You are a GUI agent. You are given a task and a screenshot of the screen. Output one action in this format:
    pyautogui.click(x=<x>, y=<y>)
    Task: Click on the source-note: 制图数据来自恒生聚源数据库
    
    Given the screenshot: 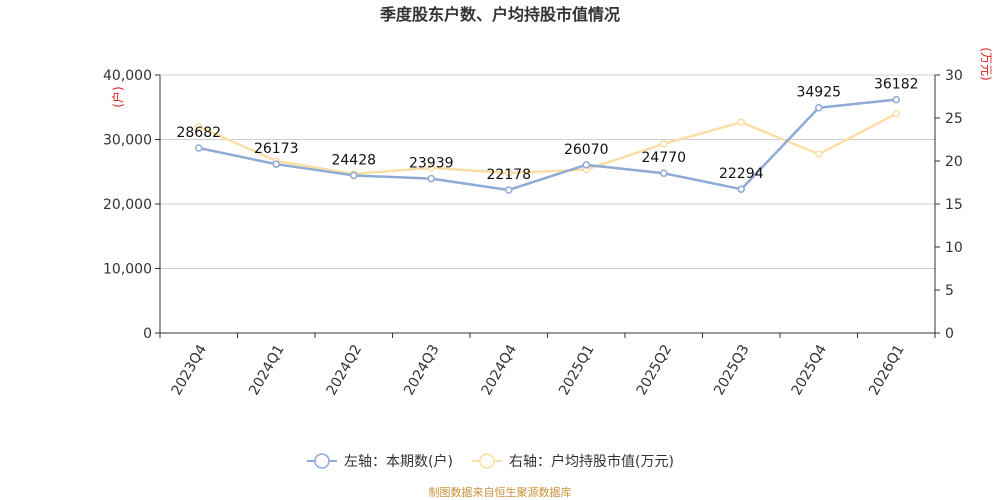 What is the action you would take?
    pyautogui.click(x=500, y=492)
    